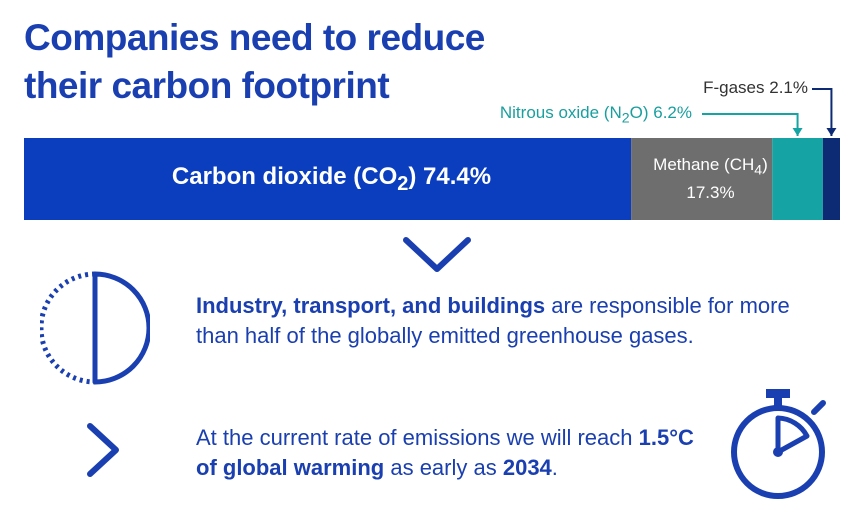  What do you see at coordinates (702, 179) in the screenshot?
I see `bar-segment-ch4` at bounding box center [702, 179].